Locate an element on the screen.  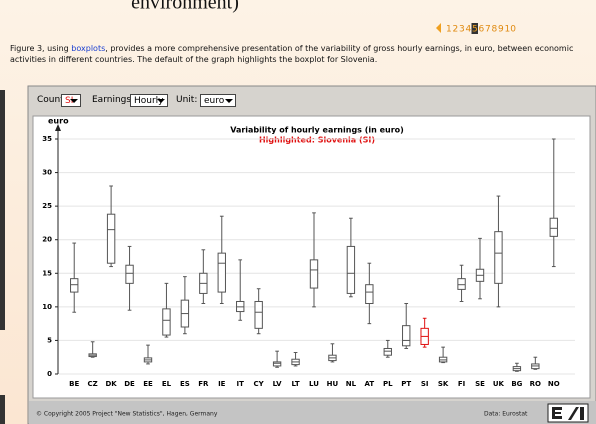
y-tick-label: 25 is located at coordinates (47, 206).